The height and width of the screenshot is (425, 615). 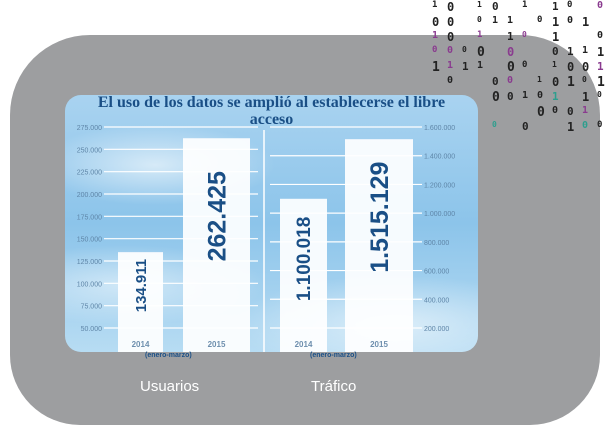 What do you see at coordinates (168, 355) in the screenshot?
I see `note-usuarios: (enero-marzo)` at bounding box center [168, 355].